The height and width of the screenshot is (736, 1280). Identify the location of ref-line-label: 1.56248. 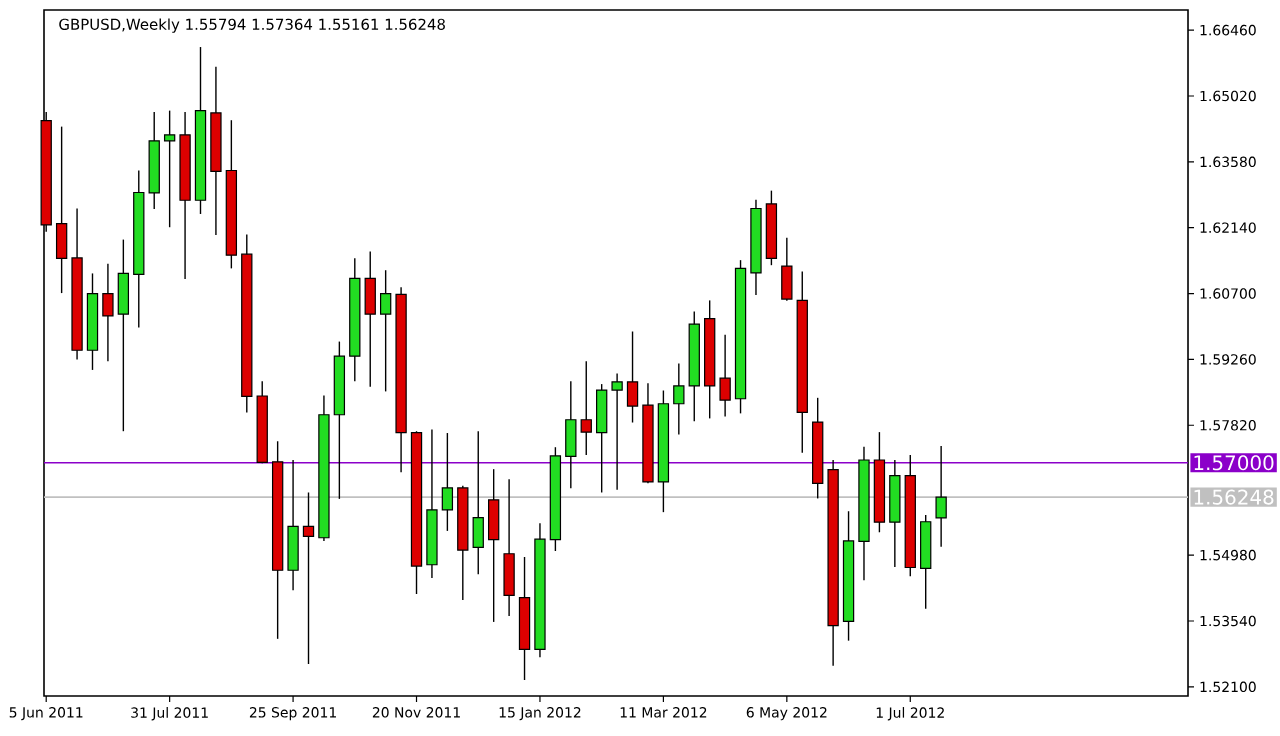
(1234, 497).